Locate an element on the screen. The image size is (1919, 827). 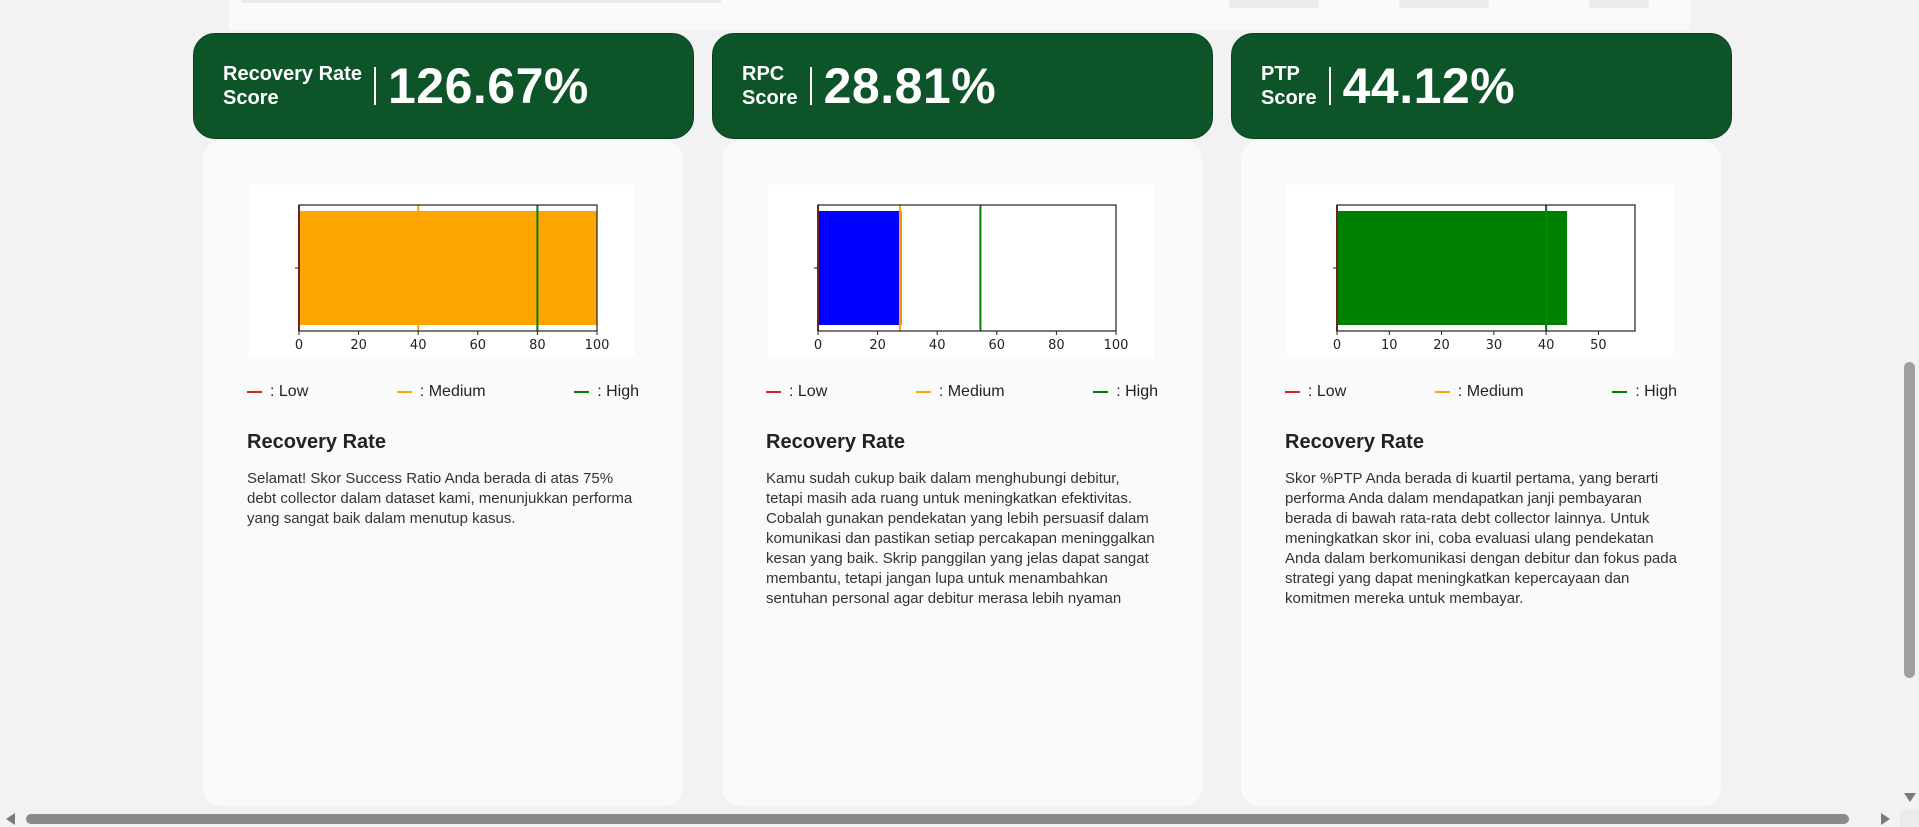
vertical-scrollbar-thumb is located at coordinates (1909, 520).